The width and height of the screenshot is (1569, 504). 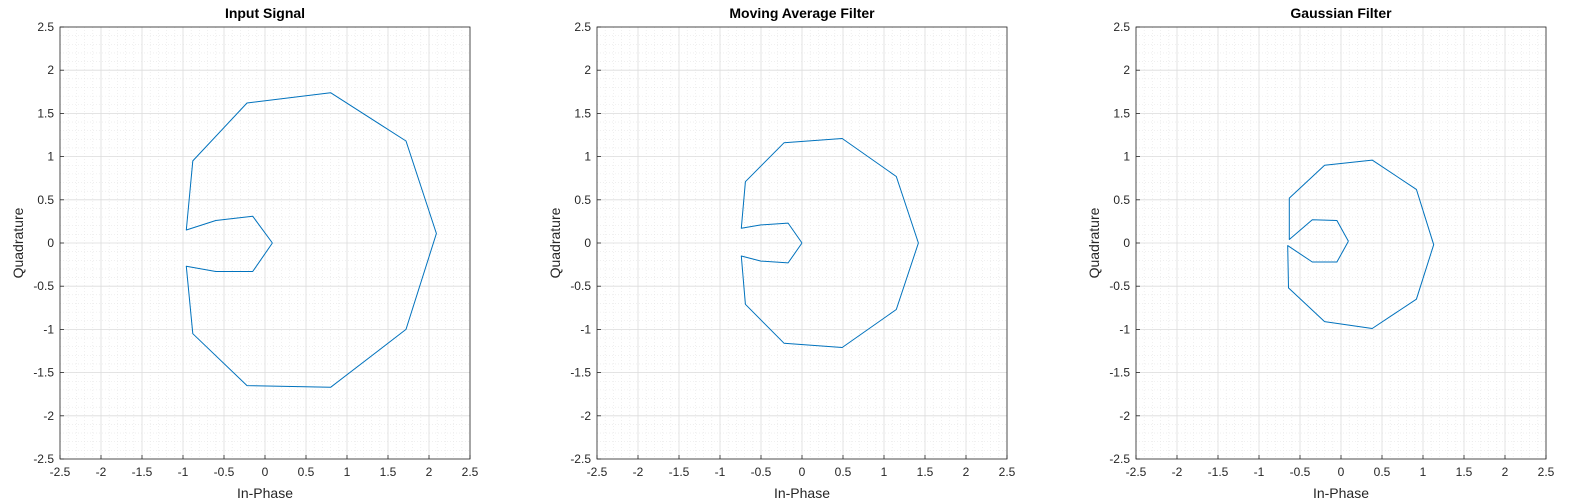 I want to click on chart-title: Input Signal, so click(x=265, y=13).